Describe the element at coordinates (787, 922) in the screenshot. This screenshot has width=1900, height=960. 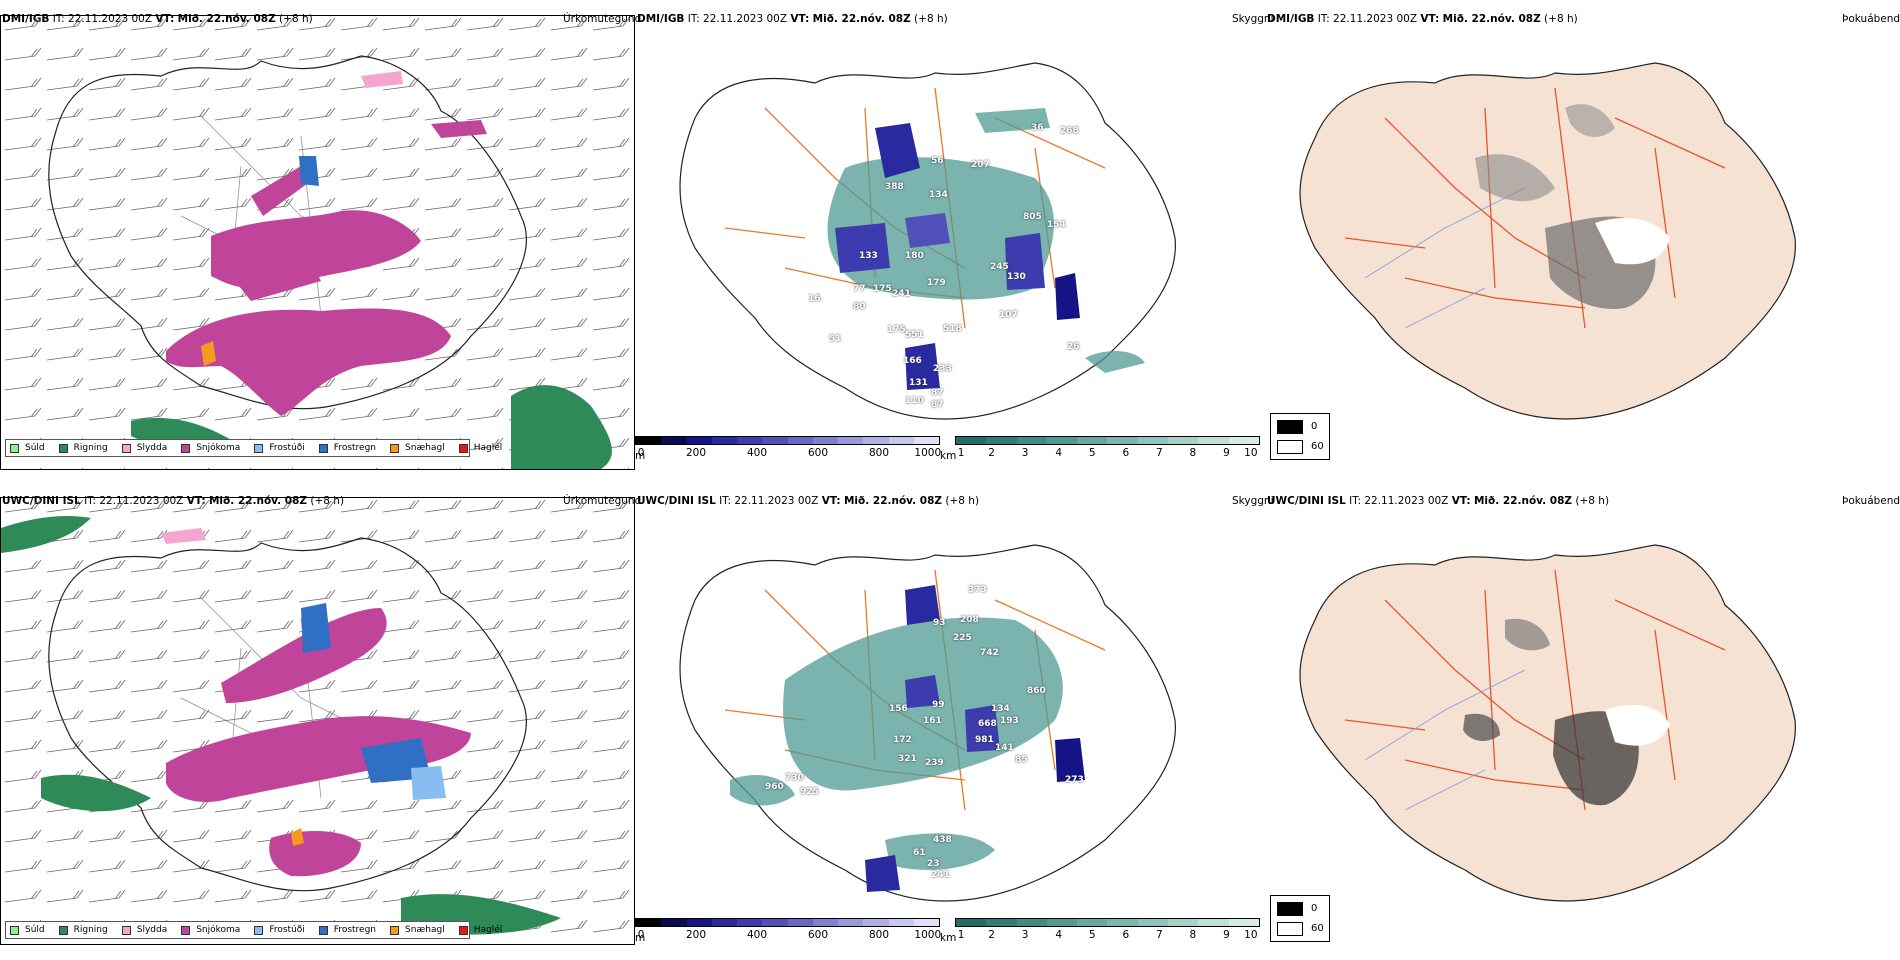
I see `cloud-base-cells` at that location.